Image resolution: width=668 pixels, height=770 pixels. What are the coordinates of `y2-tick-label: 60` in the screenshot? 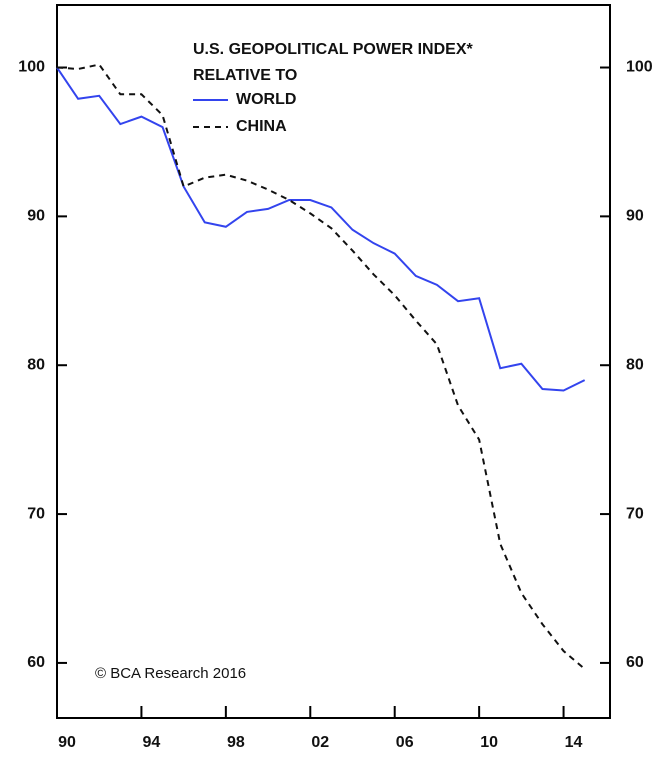 It's located at (635, 662).